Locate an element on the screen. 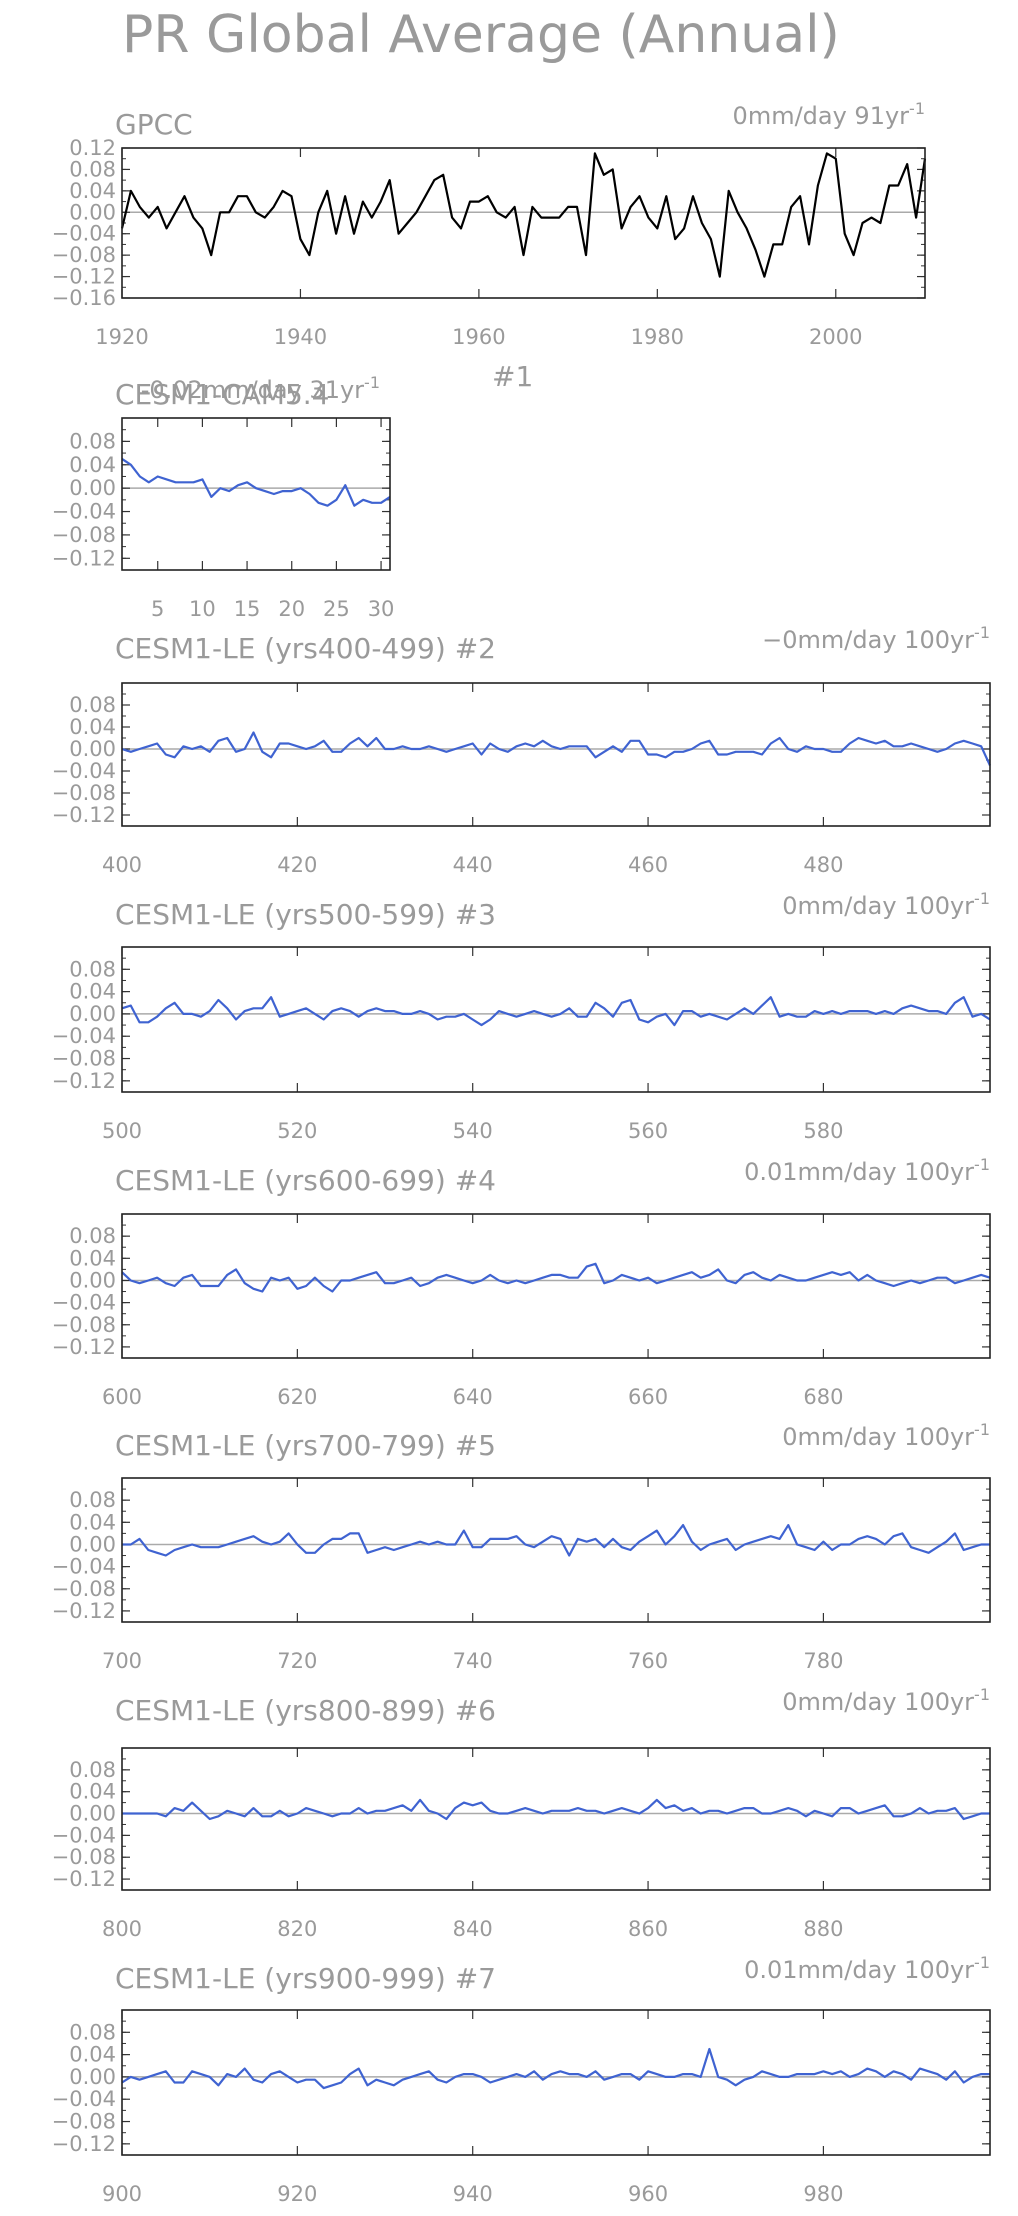 Image resolution: width=1018 pixels, height=2216 pixels. y-tick-label: 0.12 is located at coordinates (92, 148).